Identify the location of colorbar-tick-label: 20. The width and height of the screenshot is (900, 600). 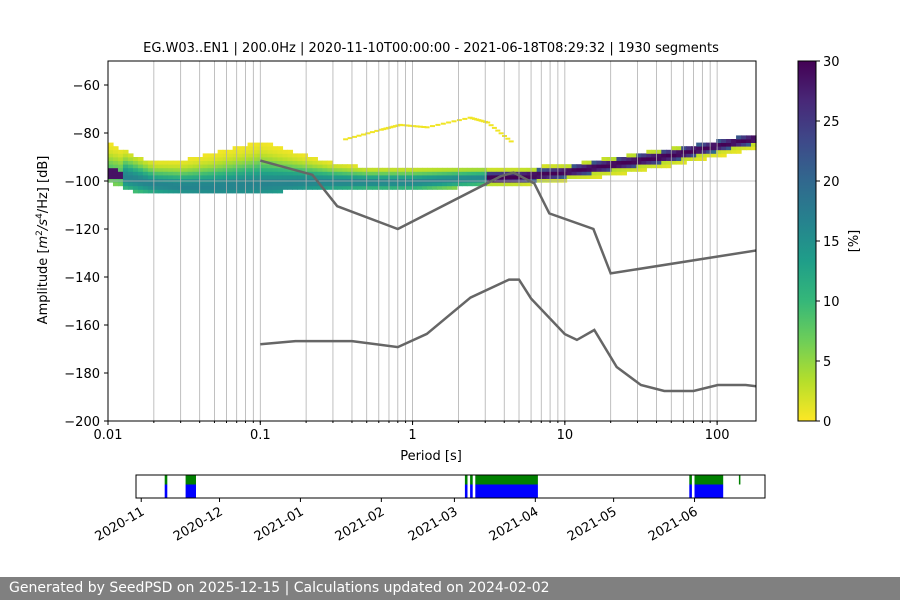
(831, 182).